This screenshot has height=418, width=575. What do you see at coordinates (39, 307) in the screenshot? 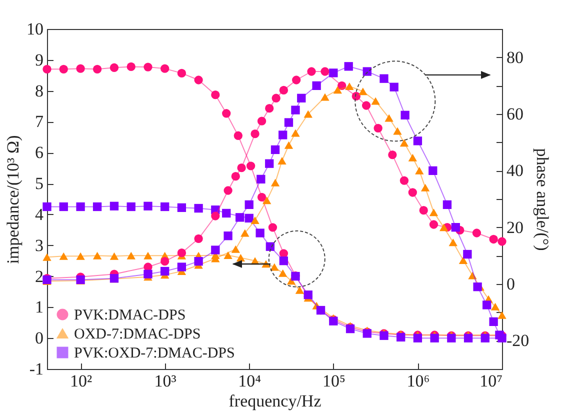
I see `y-tick-label: 1` at bounding box center [39, 307].